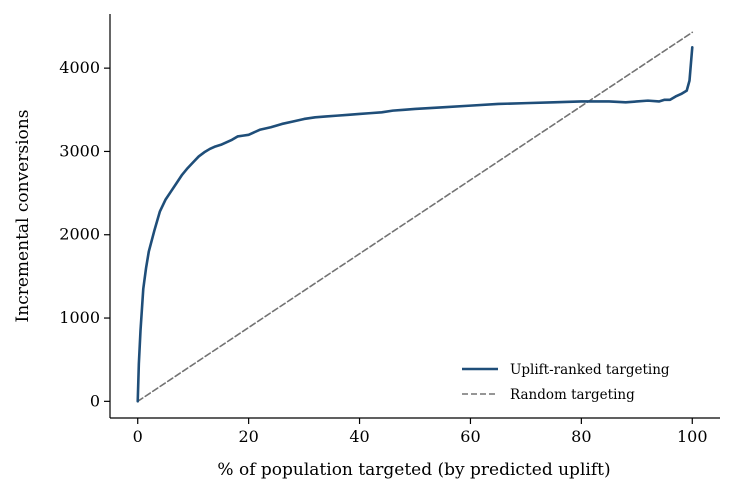 The image size is (735, 495). What do you see at coordinates (85, 216) in the screenshot?
I see `y-axis: 0 1000 2000 3000 4000` at bounding box center [85, 216].